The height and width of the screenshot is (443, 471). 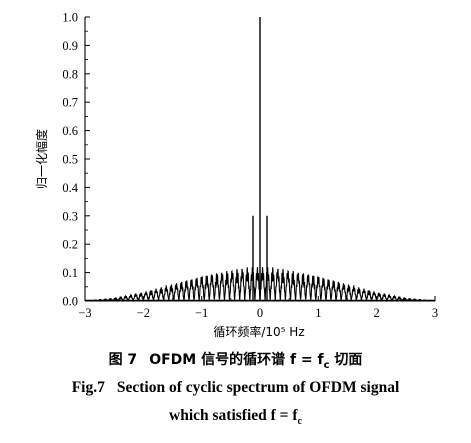 I want to click on x-tick-label: 3, so click(x=435, y=313).